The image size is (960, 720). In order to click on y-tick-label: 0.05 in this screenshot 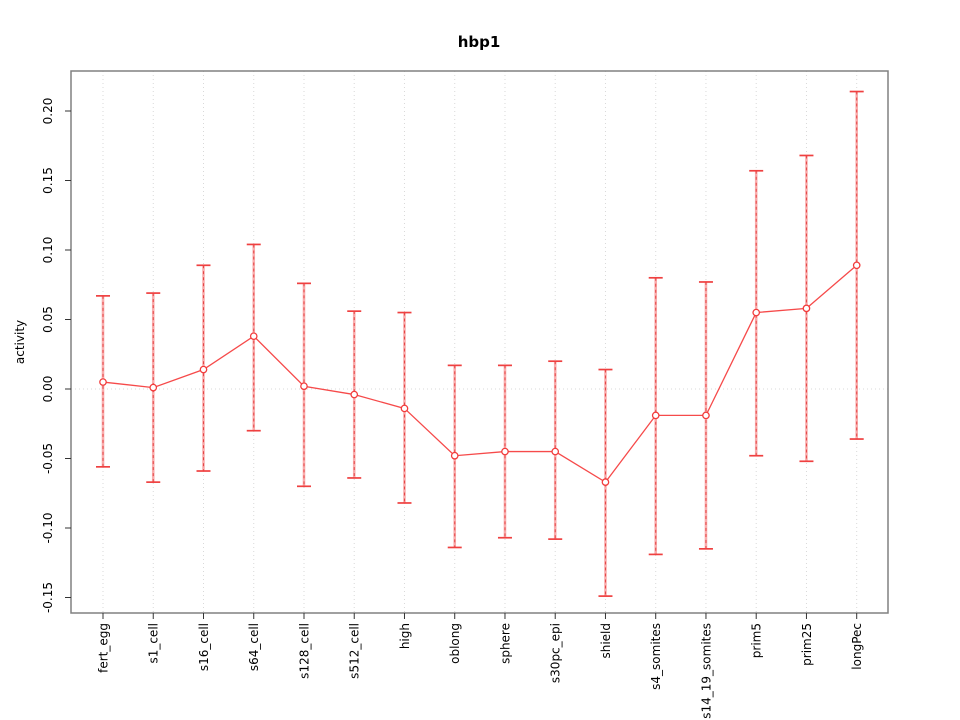, I will do `click(48, 319)`.